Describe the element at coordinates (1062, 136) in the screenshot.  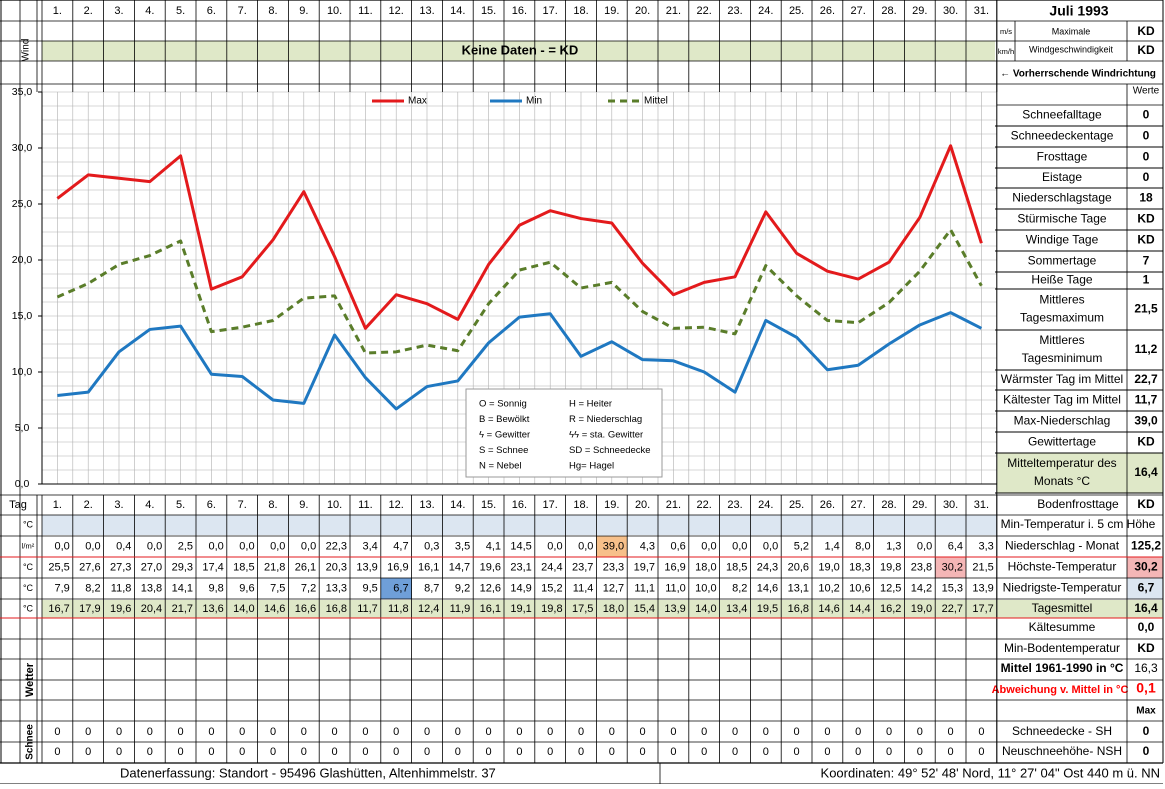
I see `stat-label: Schneedeckentage` at that location.